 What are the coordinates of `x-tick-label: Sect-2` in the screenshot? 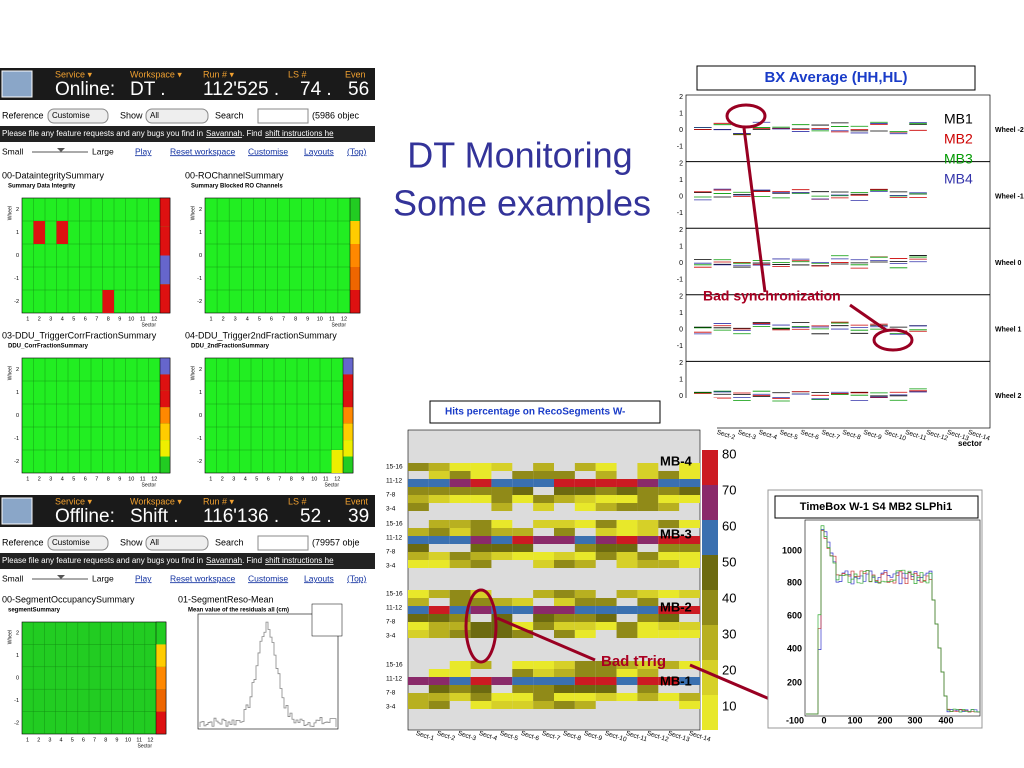 It's located at (726, 435).